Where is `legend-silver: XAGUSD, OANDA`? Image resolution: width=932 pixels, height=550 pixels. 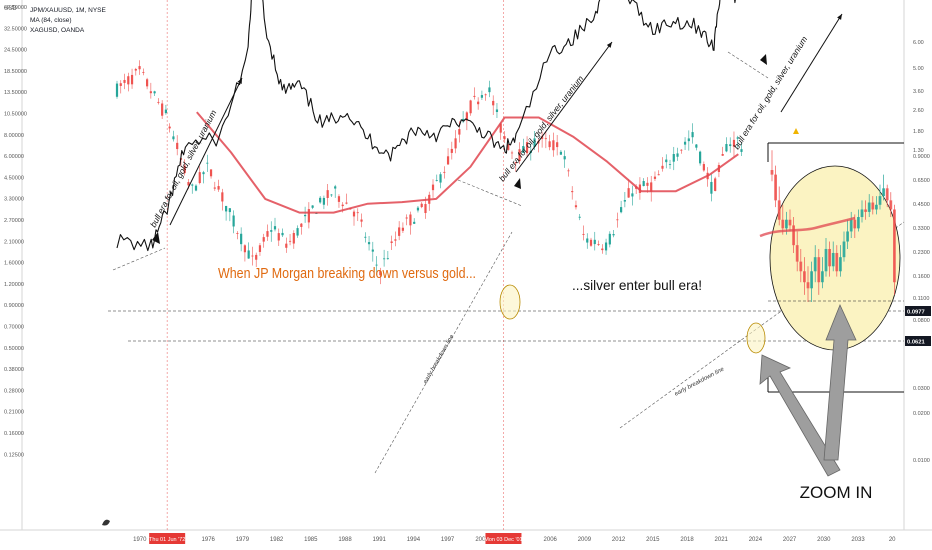
legend-silver: XAGUSD, OANDA is located at coordinates (57, 30).